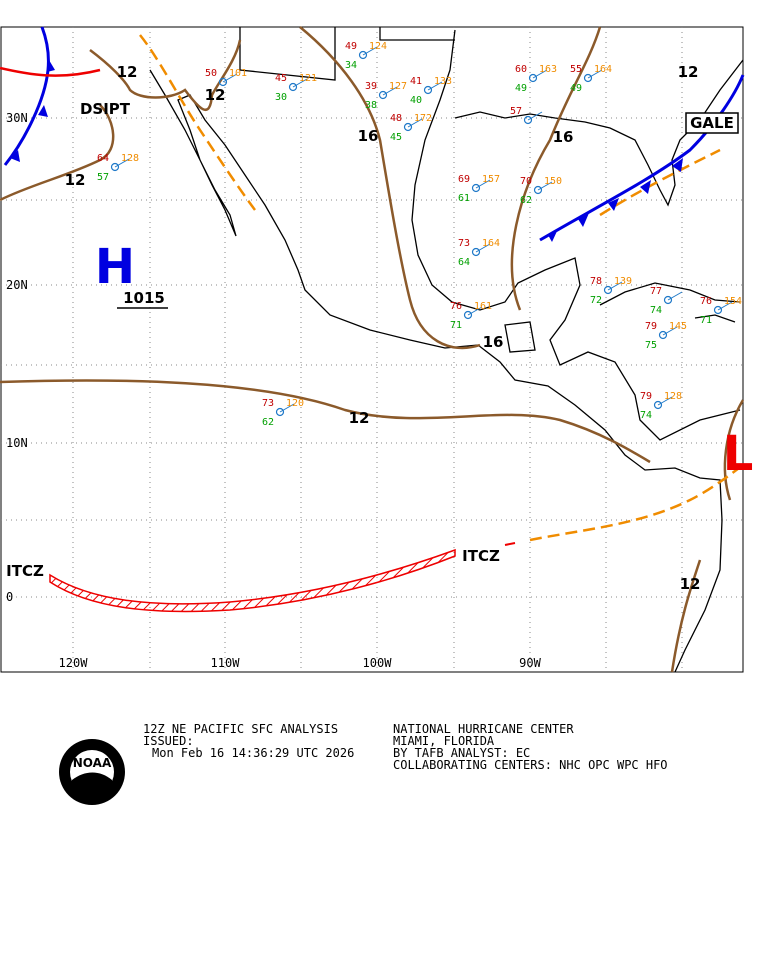 Image resolution: width=760 pixels, height=954 pixels. What do you see at coordinates (17, 443) in the screenshot?
I see `lat-label: 10N` at bounding box center [17, 443].